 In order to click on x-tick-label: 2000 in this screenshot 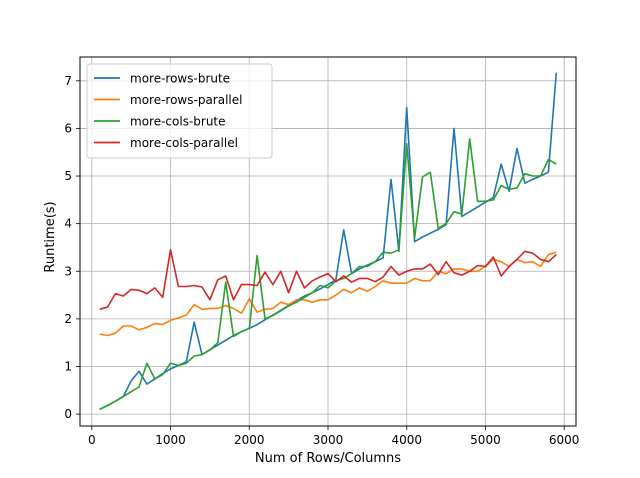, I will do `click(249, 440)`.